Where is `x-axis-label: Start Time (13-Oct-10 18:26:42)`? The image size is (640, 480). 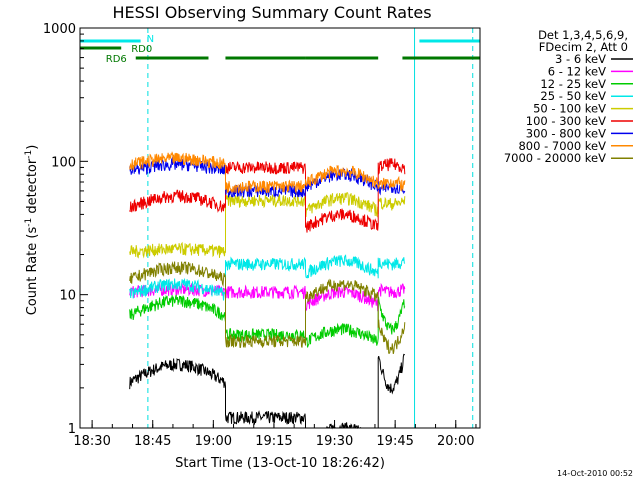
x-axis-label: Start Time (13-Oct-10 18:26:42) is located at coordinates (280, 463).